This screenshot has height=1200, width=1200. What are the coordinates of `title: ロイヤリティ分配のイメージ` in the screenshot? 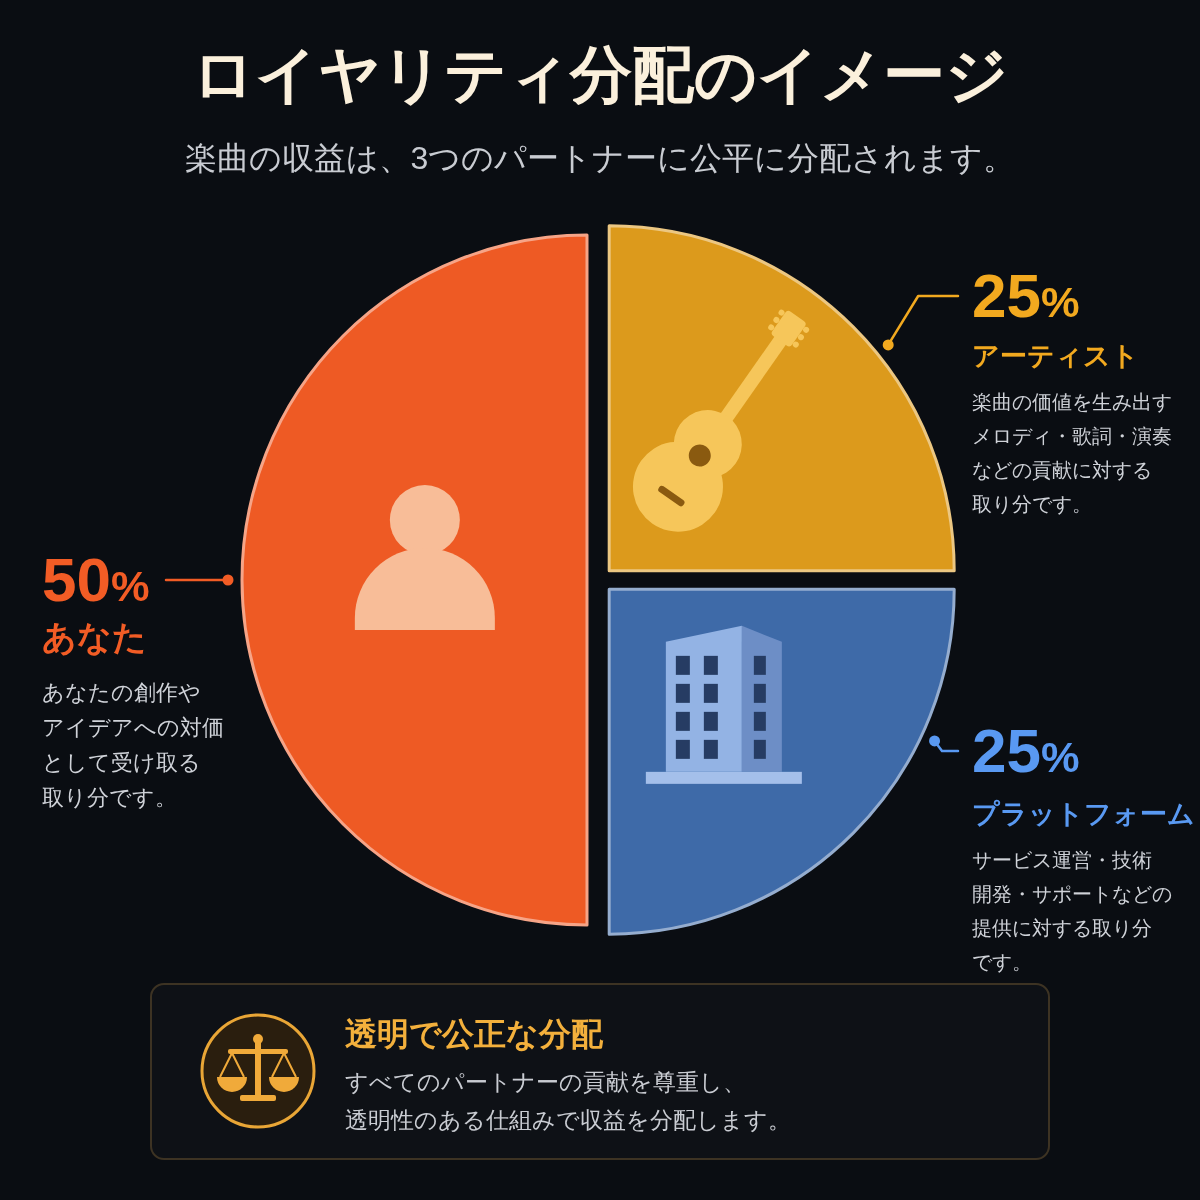 It's located at (600, 75).